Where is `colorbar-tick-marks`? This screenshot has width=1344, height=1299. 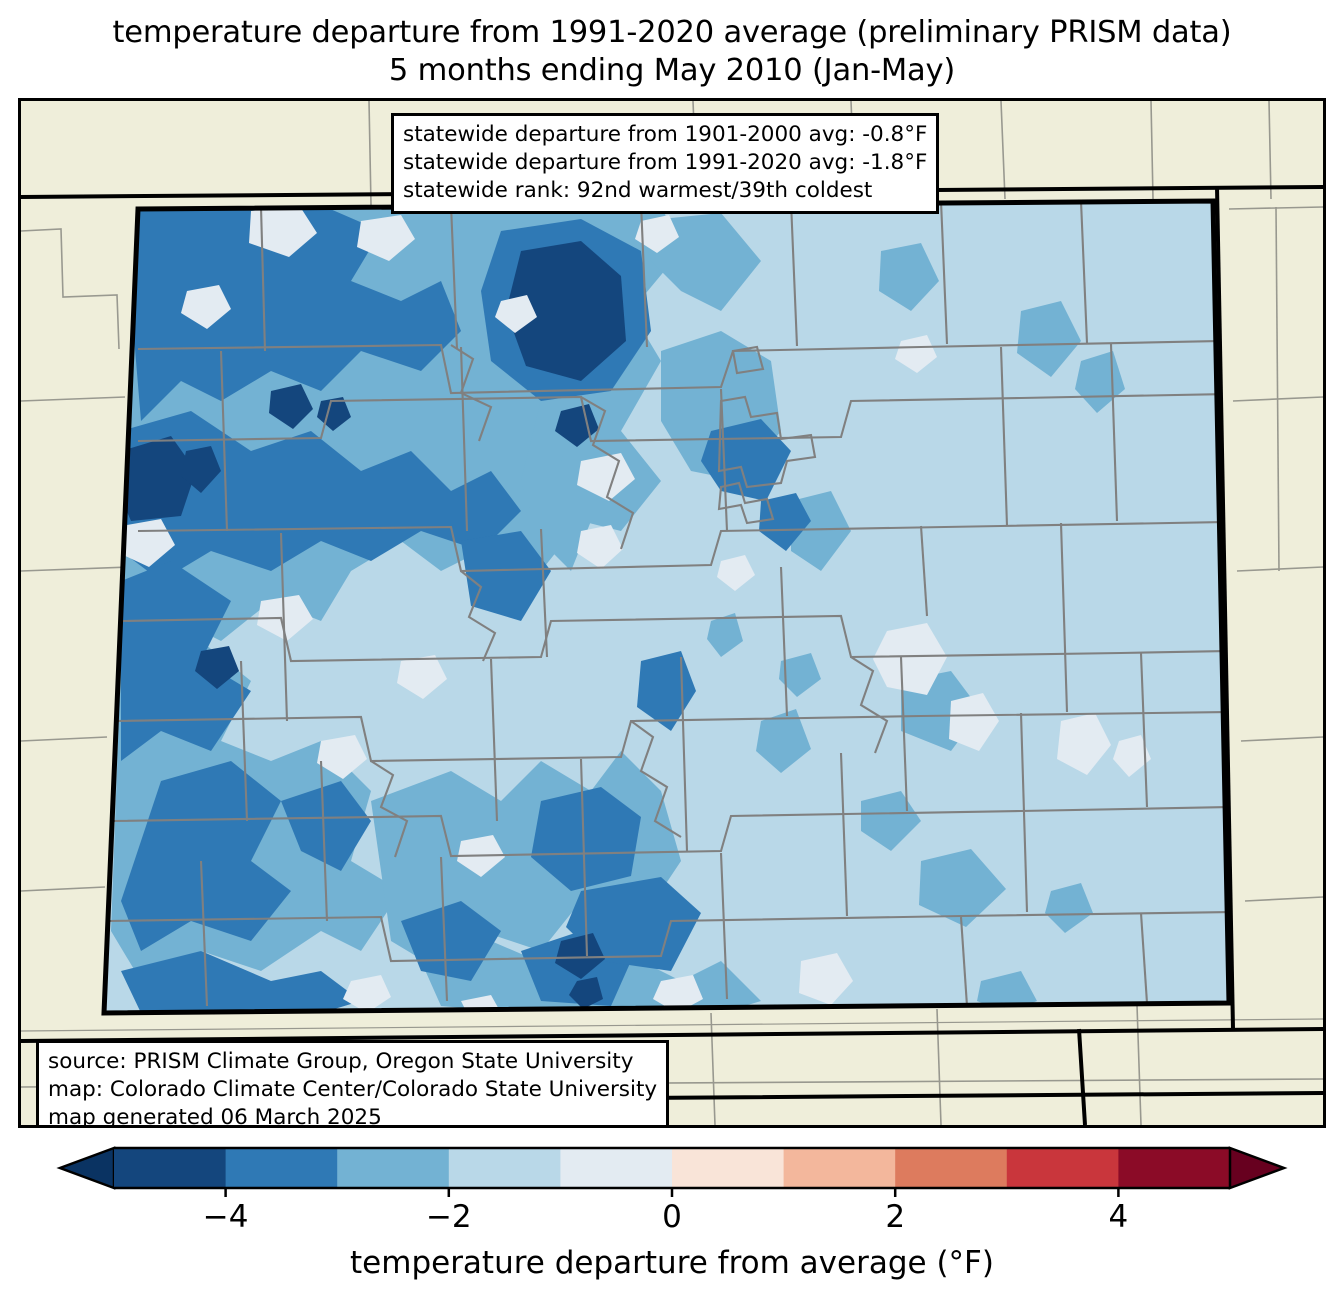 colorbar-tick-marks is located at coordinates (672, 1192).